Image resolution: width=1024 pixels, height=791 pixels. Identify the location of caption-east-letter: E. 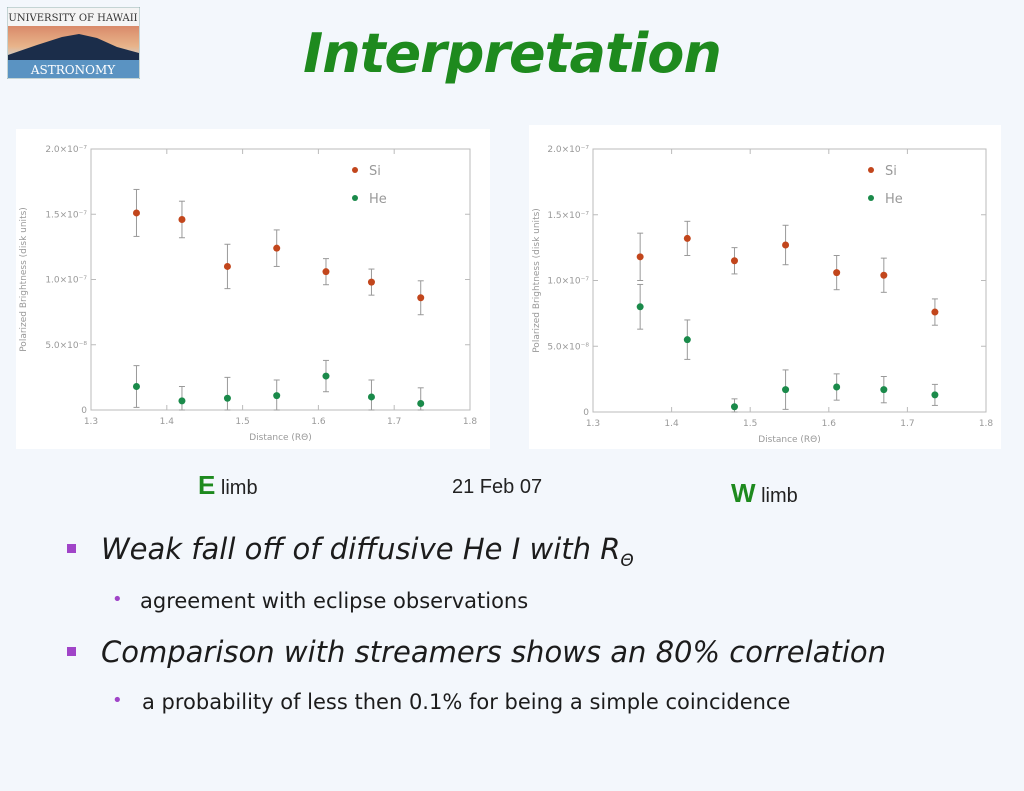
(207, 485).